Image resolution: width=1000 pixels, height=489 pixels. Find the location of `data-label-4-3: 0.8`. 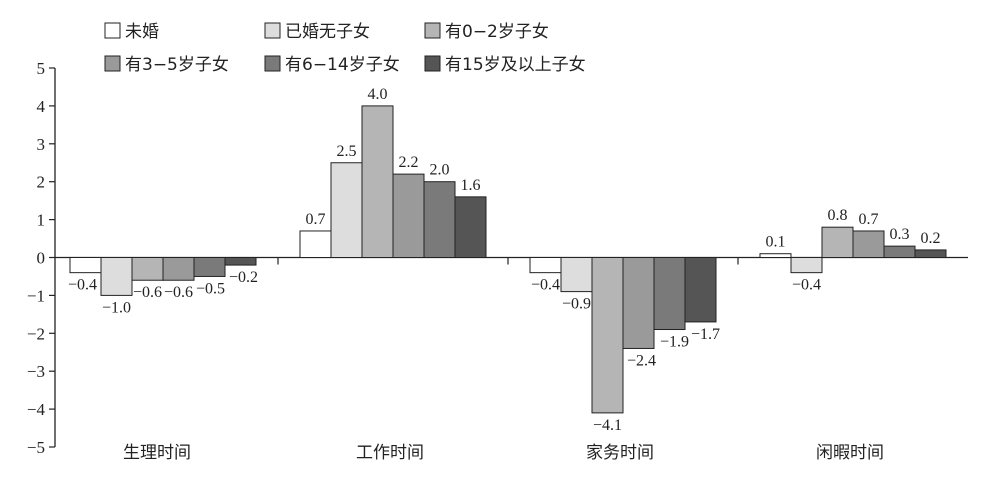

data-label-4-3: 0.8 is located at coordinates (838, 215).